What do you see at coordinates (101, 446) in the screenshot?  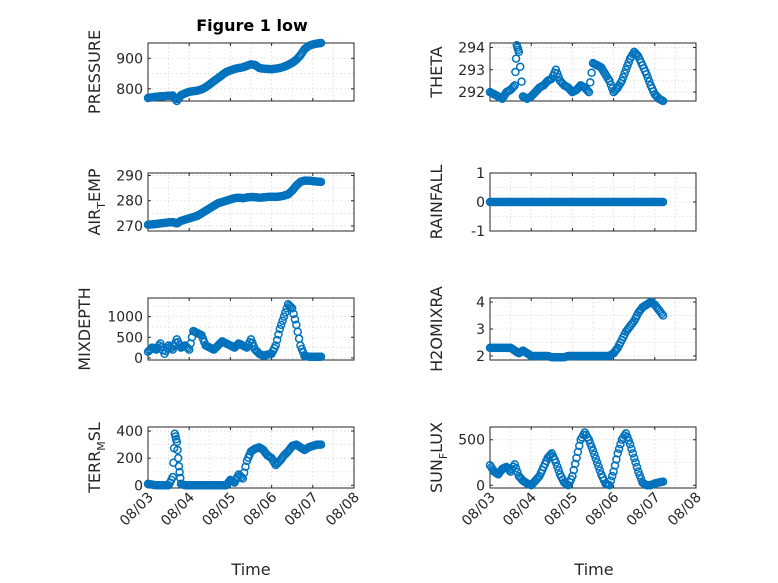 I see `y-axis-label-subscript: M` at bounding box center [101, 446].